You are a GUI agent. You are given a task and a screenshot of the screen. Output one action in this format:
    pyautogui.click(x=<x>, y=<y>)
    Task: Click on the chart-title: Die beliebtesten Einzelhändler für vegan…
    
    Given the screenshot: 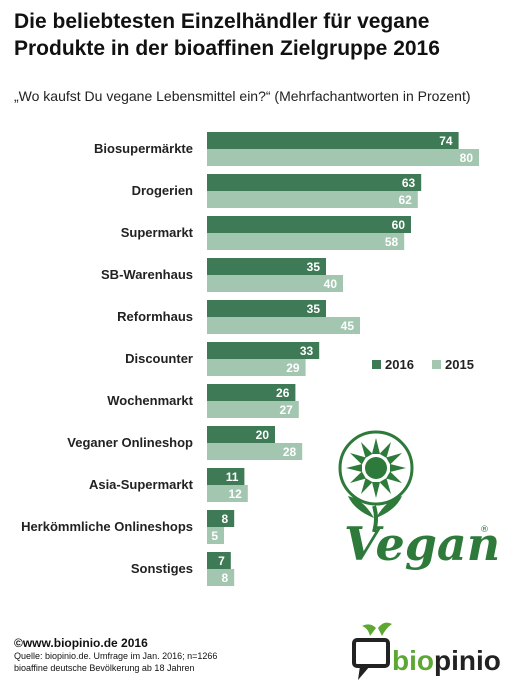 What is the action you would take?
    pyautogui.click(x=227, y=35)
    